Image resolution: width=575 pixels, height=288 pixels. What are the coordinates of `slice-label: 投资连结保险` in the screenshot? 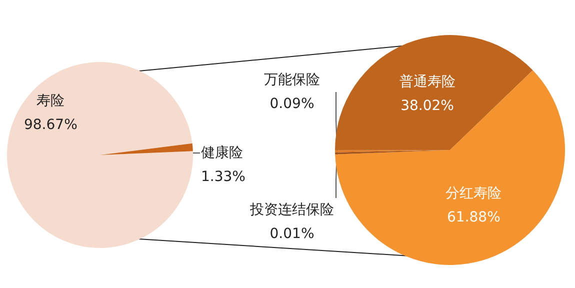 It's located at (291, 210).